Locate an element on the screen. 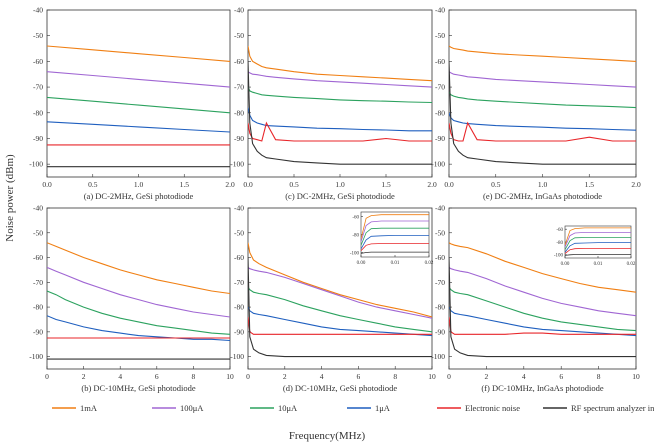  x-tick-label: 0.01 is located at coordinates (598, 264).